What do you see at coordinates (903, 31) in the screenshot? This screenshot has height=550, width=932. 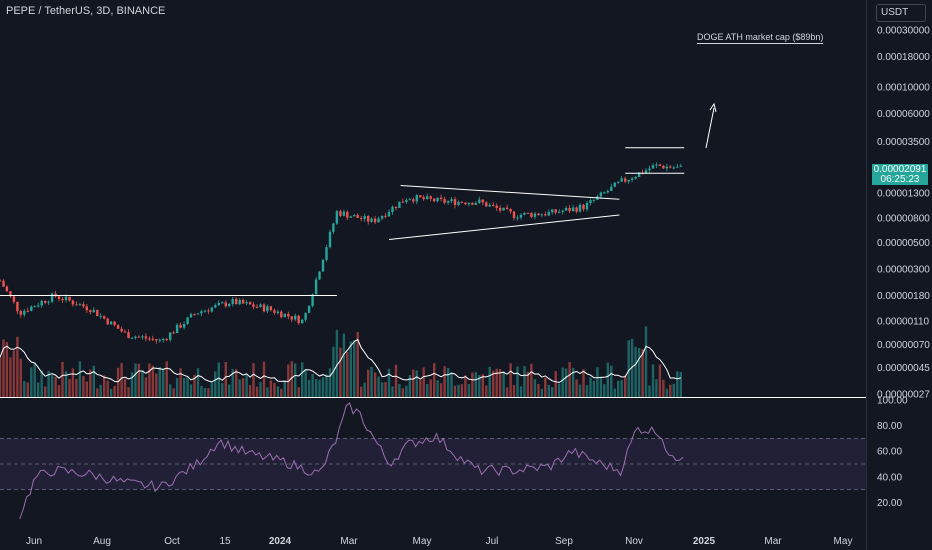 I see `price-tick-label: 0.00030000` at bounding box center [903, 31].